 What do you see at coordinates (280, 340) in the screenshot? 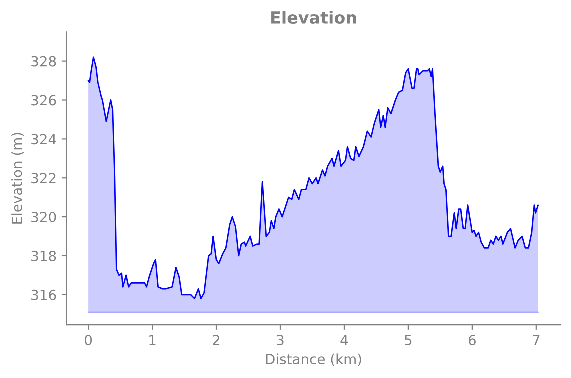
I see `x-tick-label: 3` at bounding box center [280, 340].